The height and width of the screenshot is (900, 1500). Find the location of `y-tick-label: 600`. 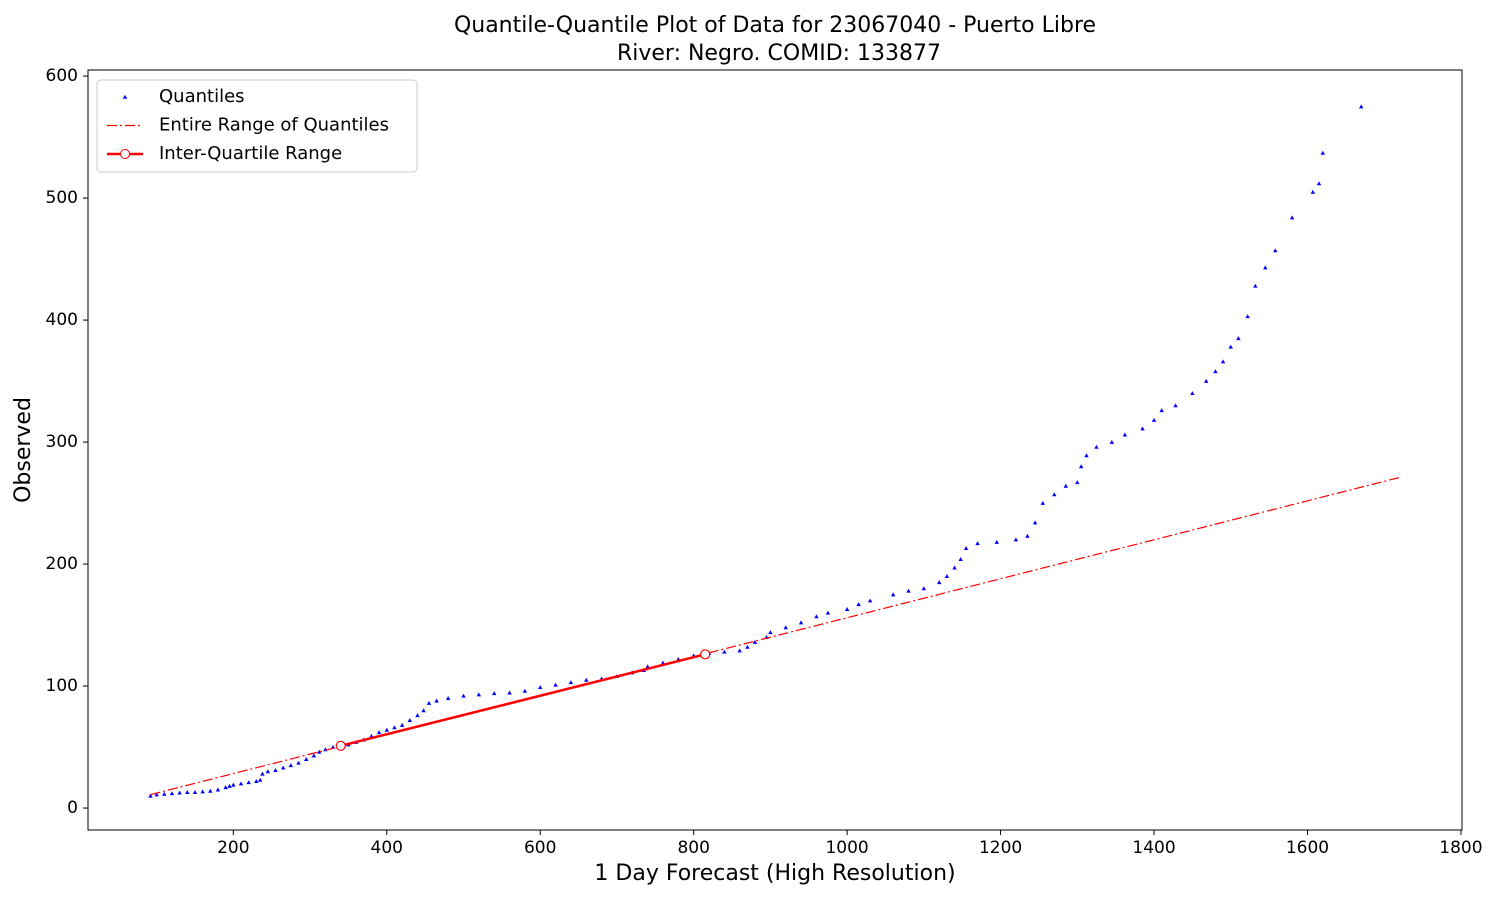

y-tick-label: 600 is located at coordinates (62, 76).